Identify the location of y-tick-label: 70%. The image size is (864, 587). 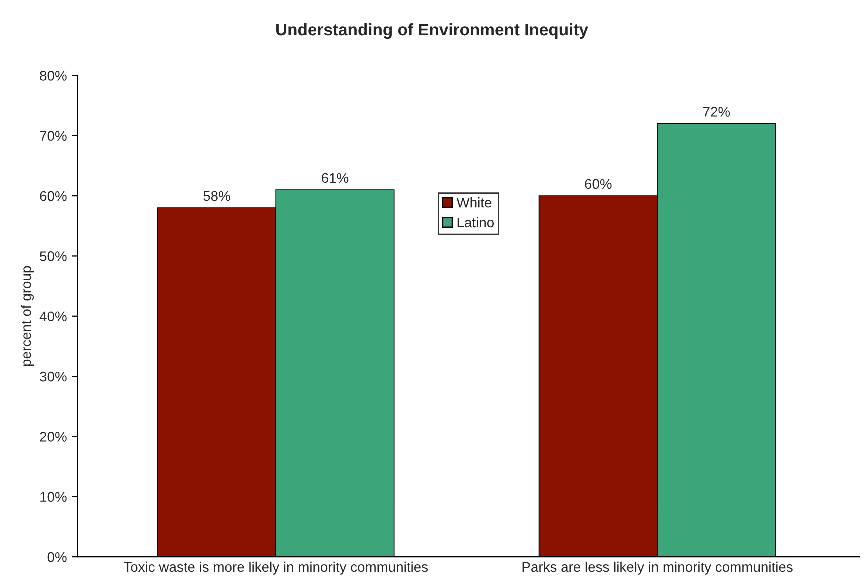
(53, 136).